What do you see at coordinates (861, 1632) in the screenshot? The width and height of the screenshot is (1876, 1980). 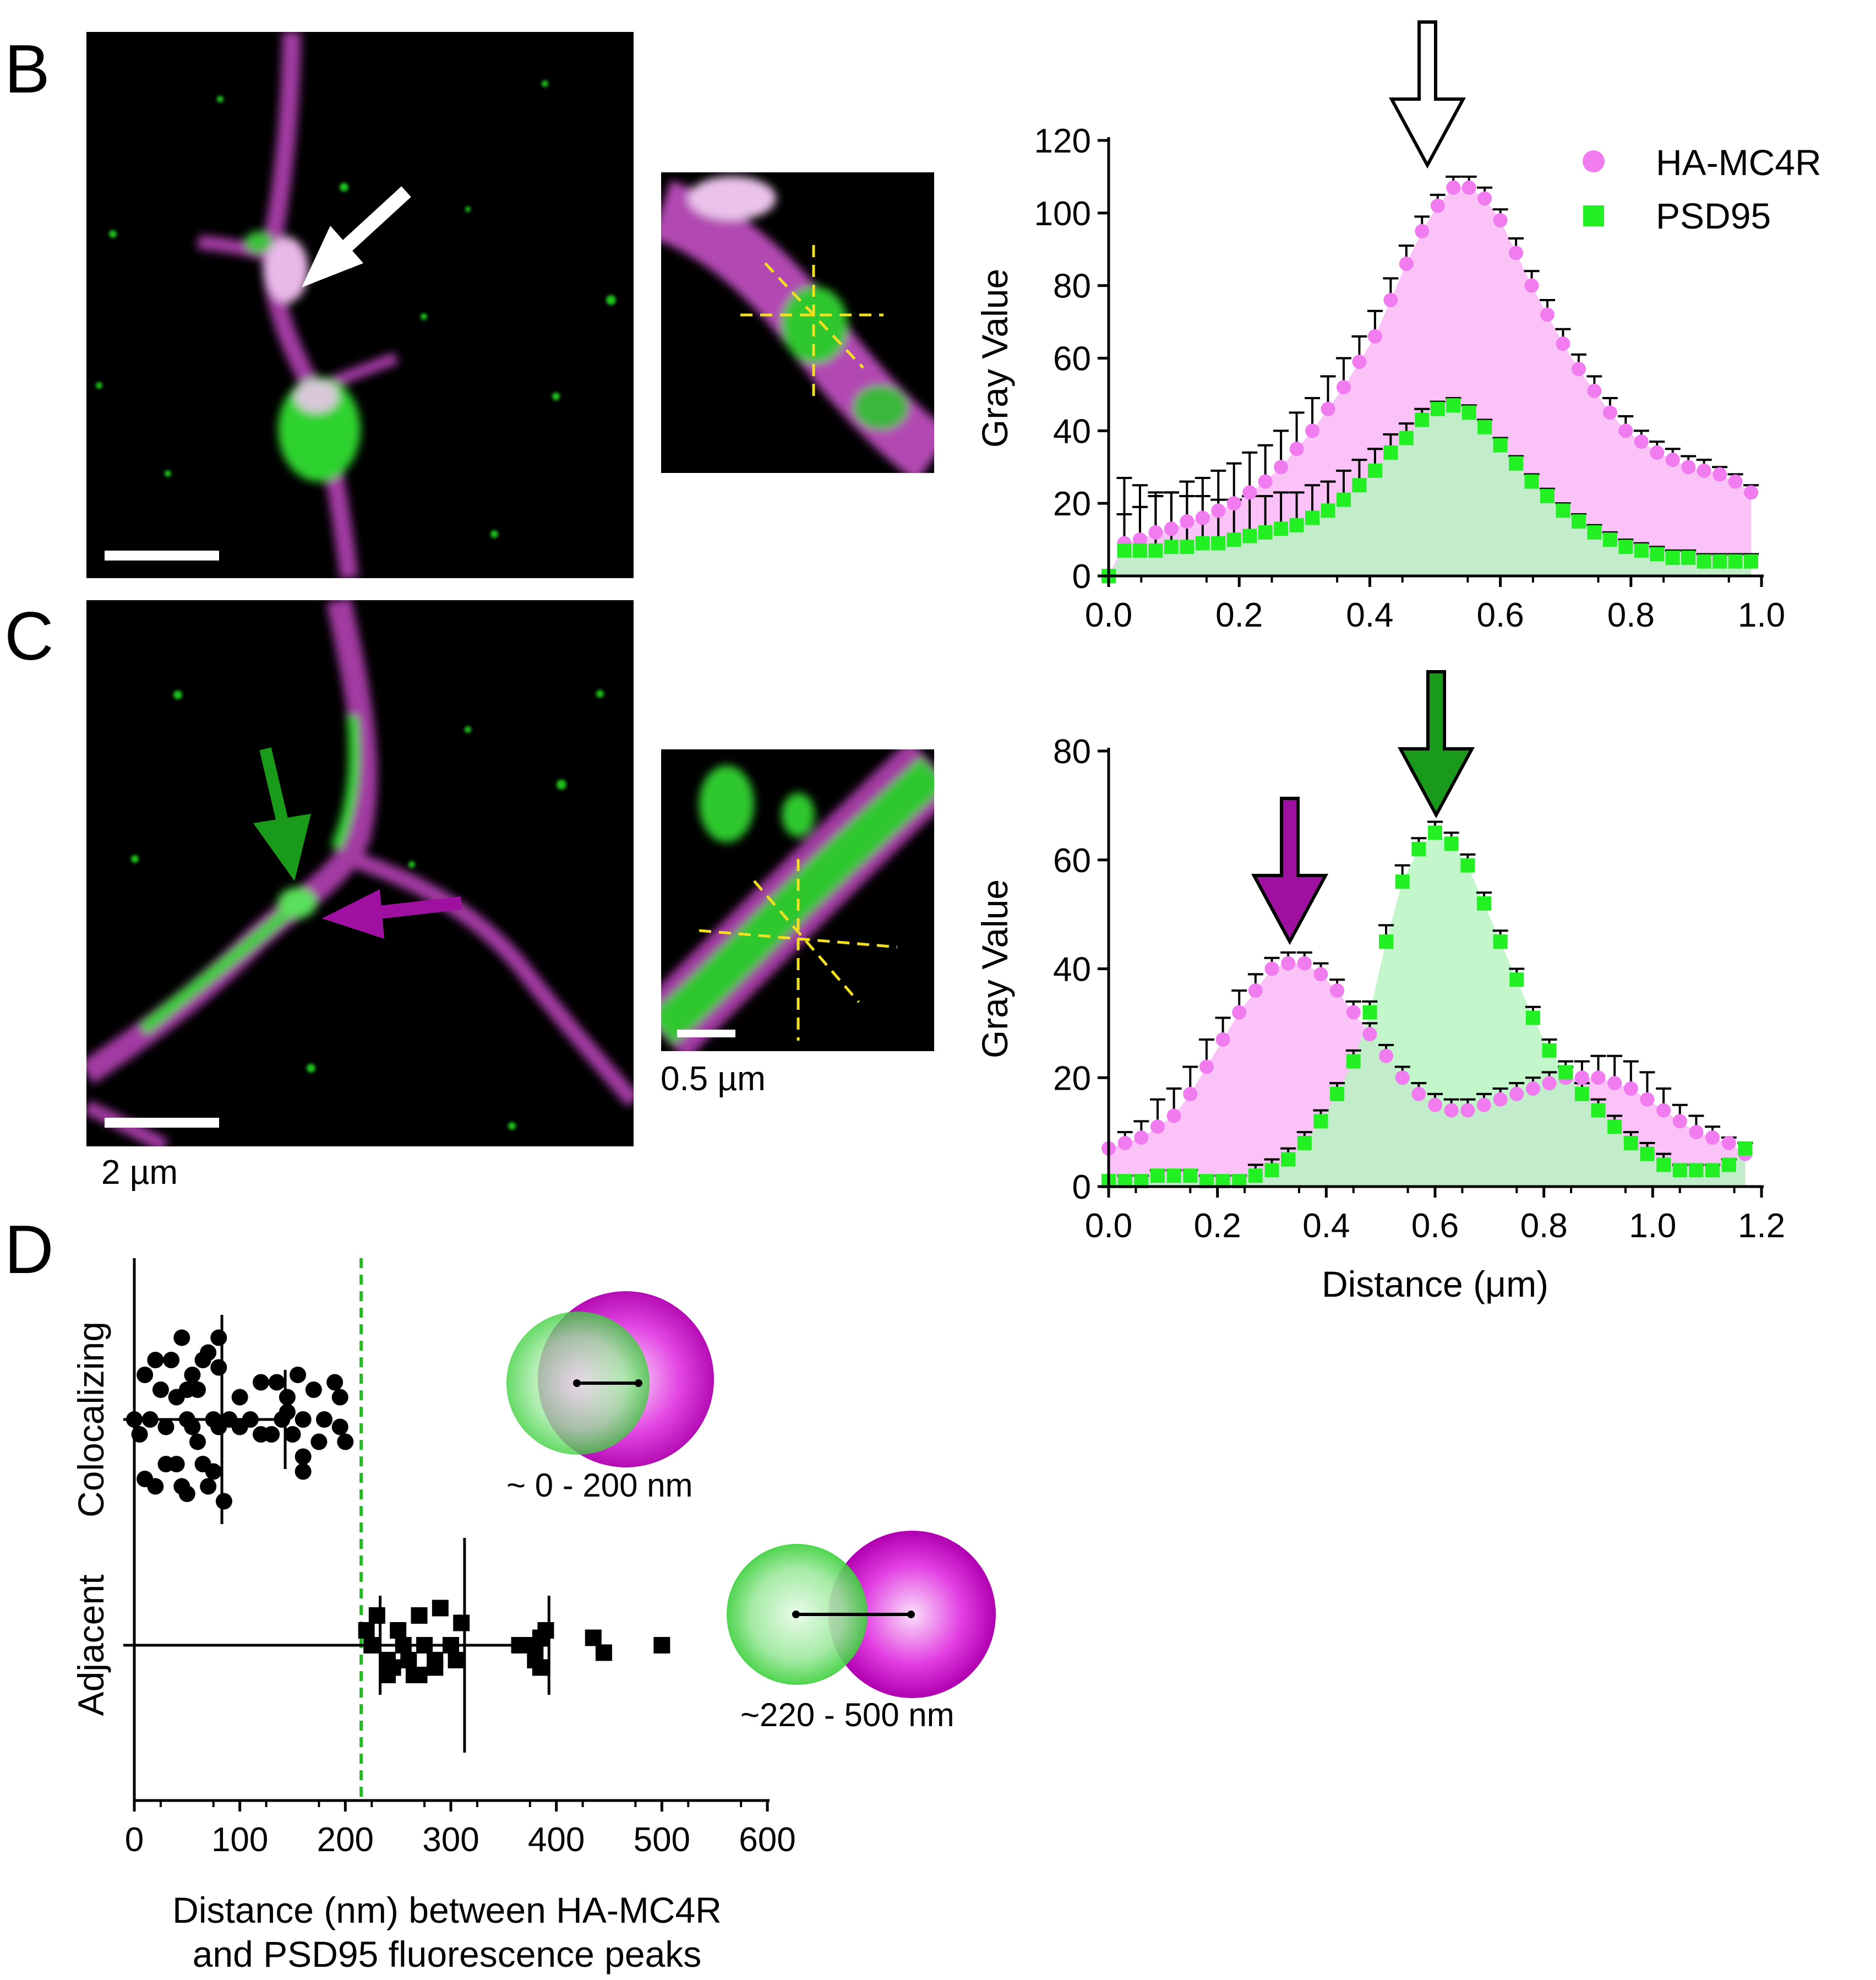 I see `diagram-adjacent: ~220 - 500 nm` at bounding box center [861, 1632].